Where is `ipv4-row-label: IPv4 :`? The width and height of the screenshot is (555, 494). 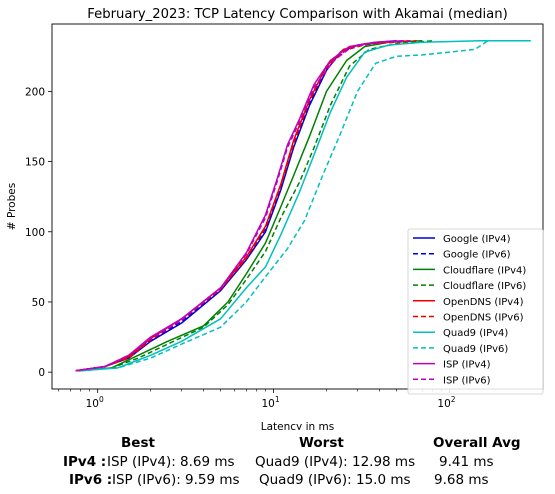
ipv4-row-label: IPv4 : is located at coordinates (85, 462).